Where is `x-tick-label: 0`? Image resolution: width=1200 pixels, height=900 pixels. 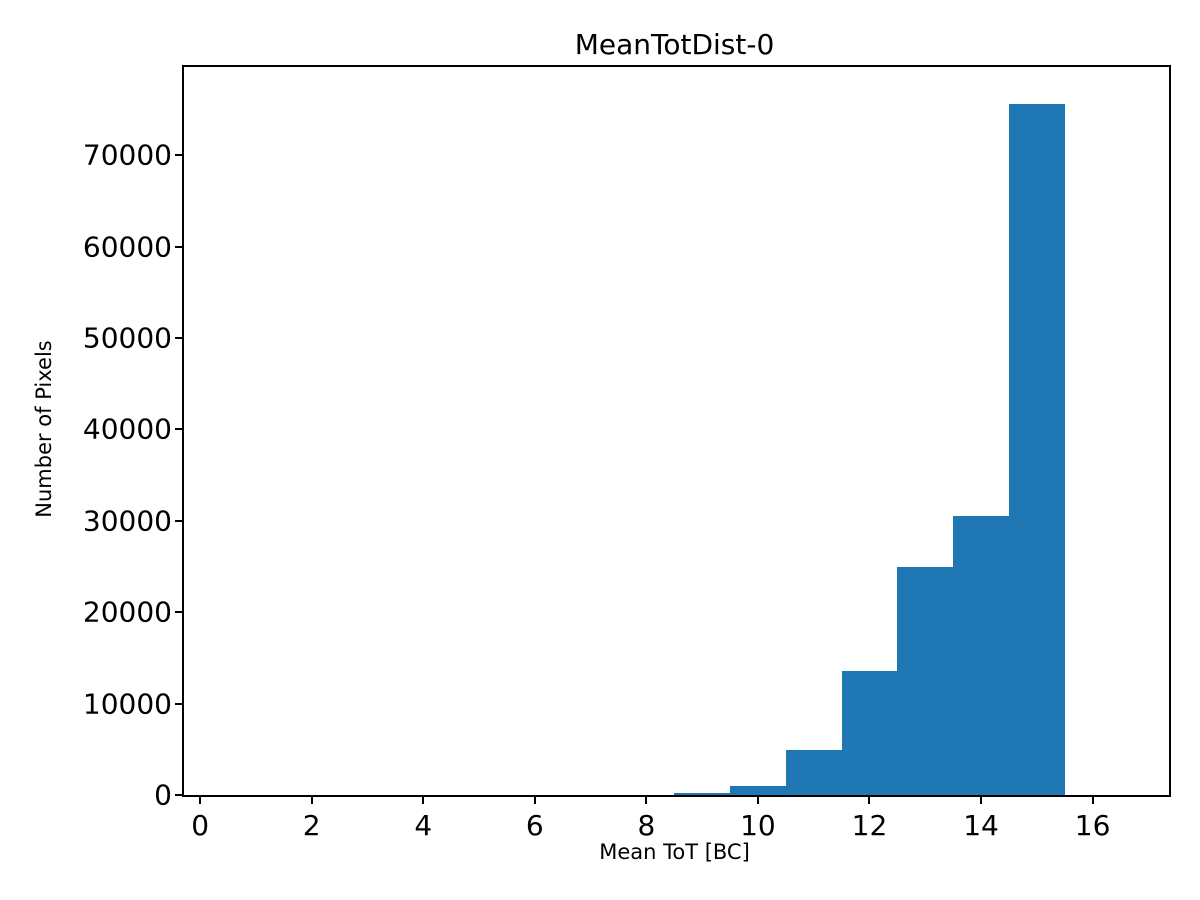 x-tick-label: 0 is located at coordinates (200, 825).